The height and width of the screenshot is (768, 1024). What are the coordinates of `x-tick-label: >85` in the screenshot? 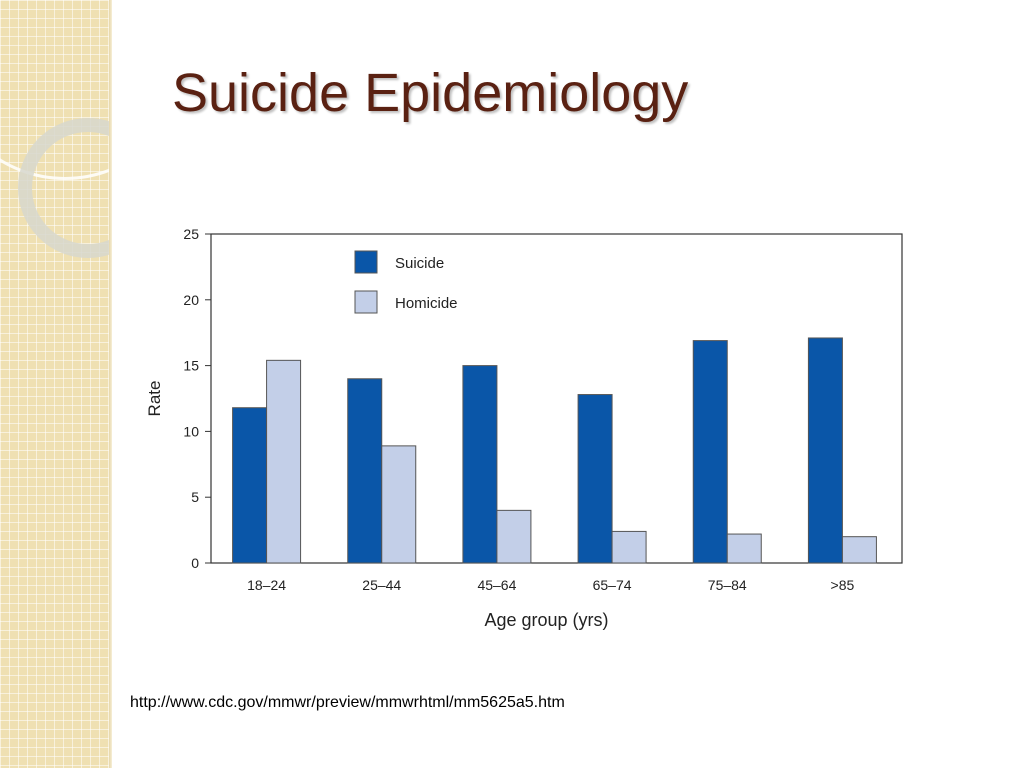 It's located at (843, 585).